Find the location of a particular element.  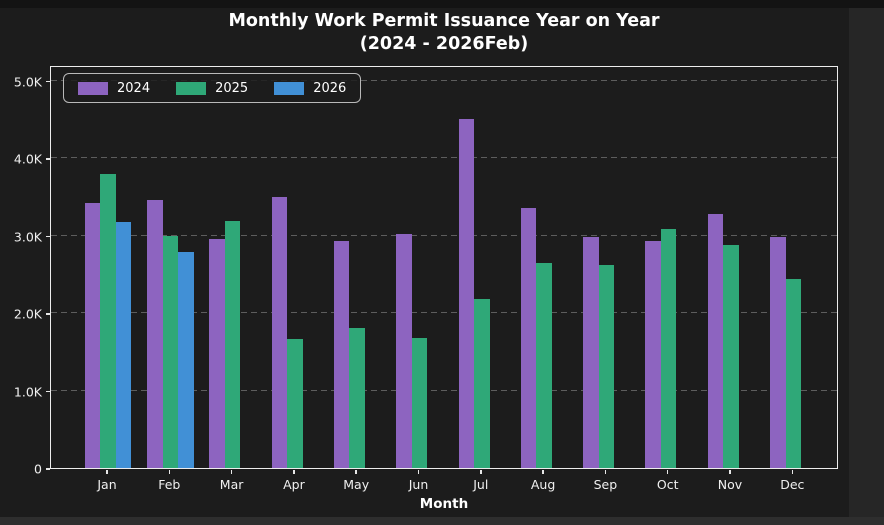

x-tick-mark-may is located at coordinates (356, 472).